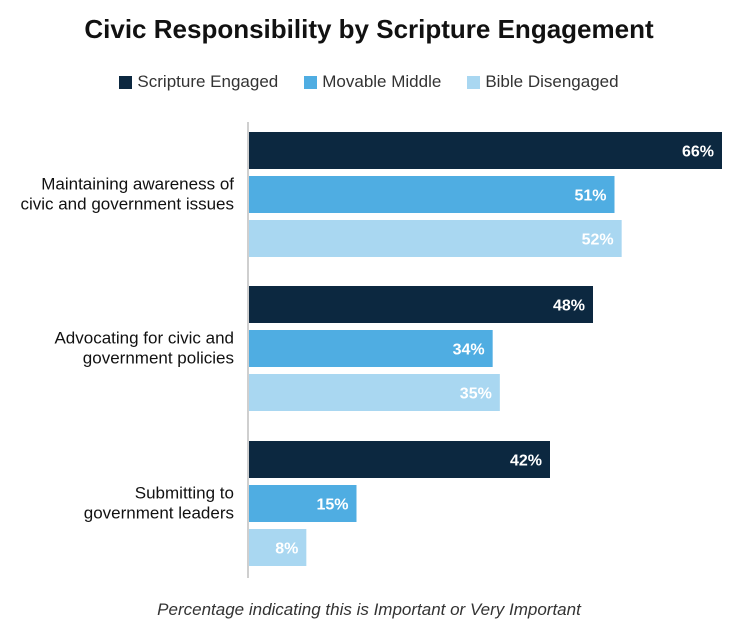  I want to click on bar-value-label: 66%, so click(698, 152).